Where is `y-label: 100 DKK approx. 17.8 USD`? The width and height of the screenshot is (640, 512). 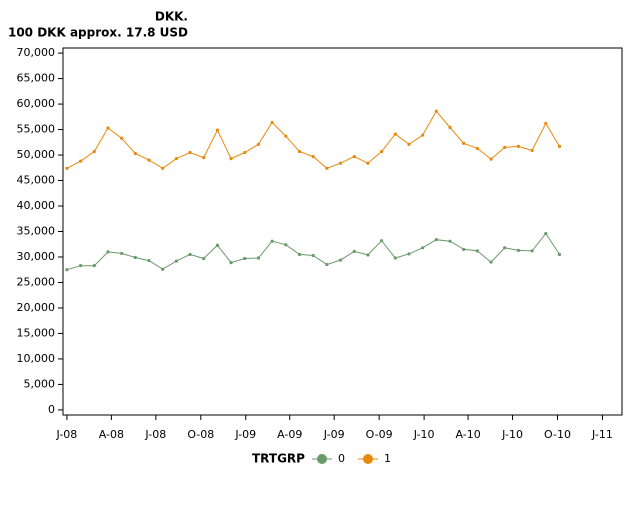 y-label: 100 DKK approx. 17.8 USD is located at coordinates (98, 33).